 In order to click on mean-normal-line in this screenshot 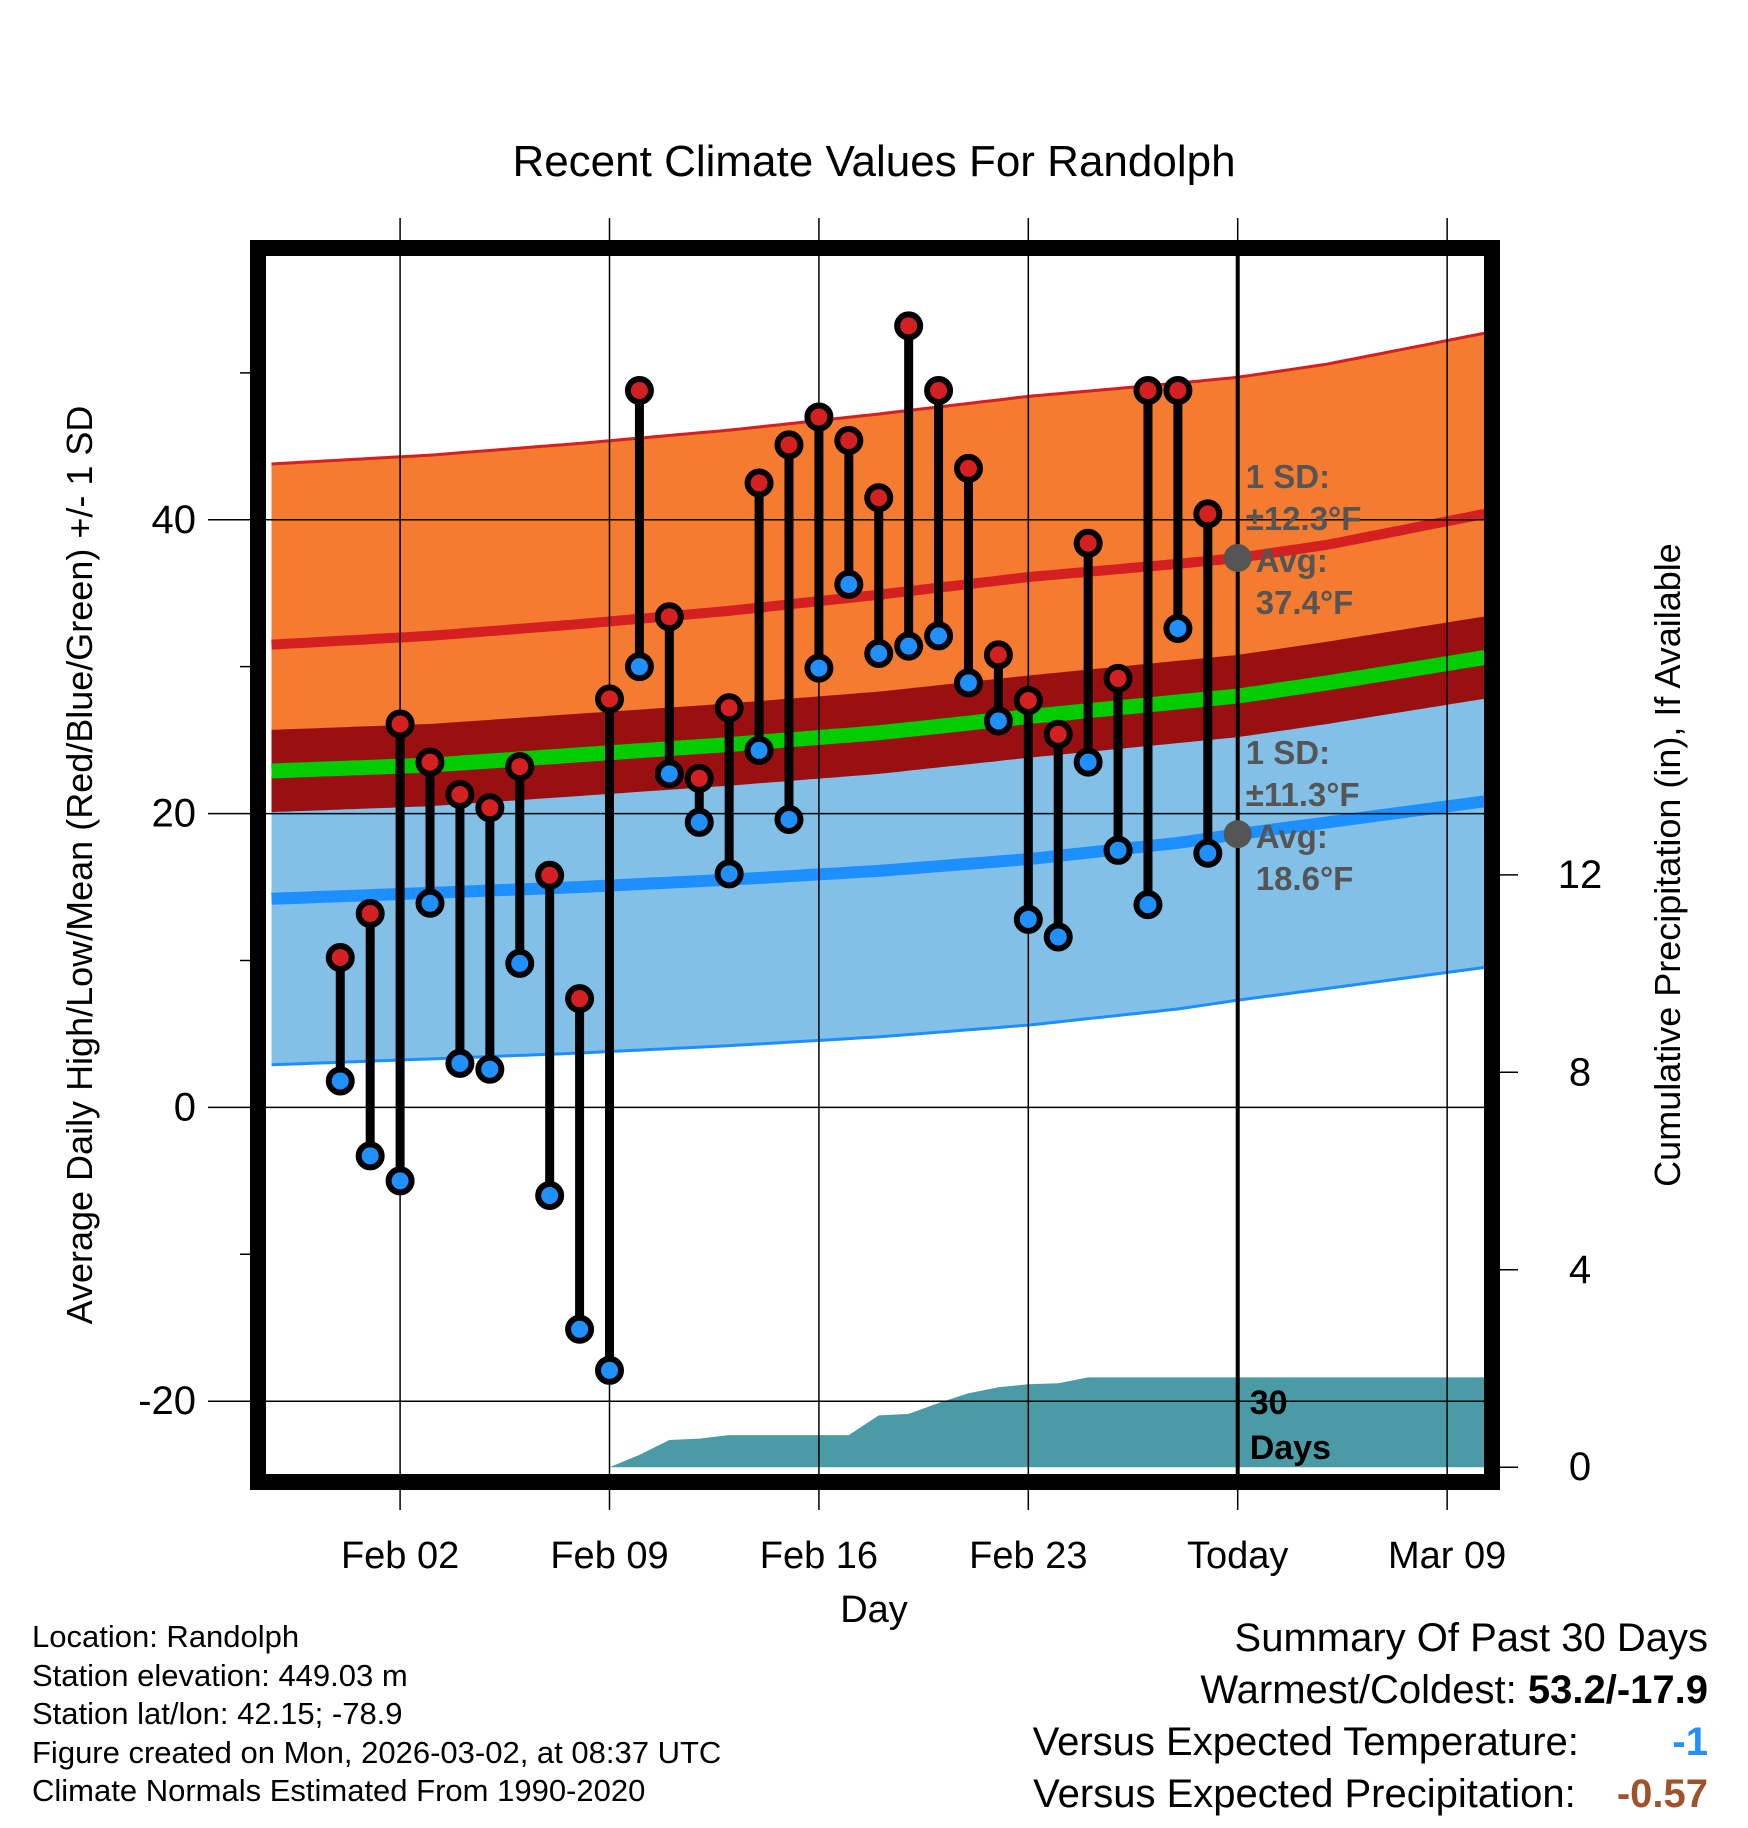, I will do `click(881, 714)`.